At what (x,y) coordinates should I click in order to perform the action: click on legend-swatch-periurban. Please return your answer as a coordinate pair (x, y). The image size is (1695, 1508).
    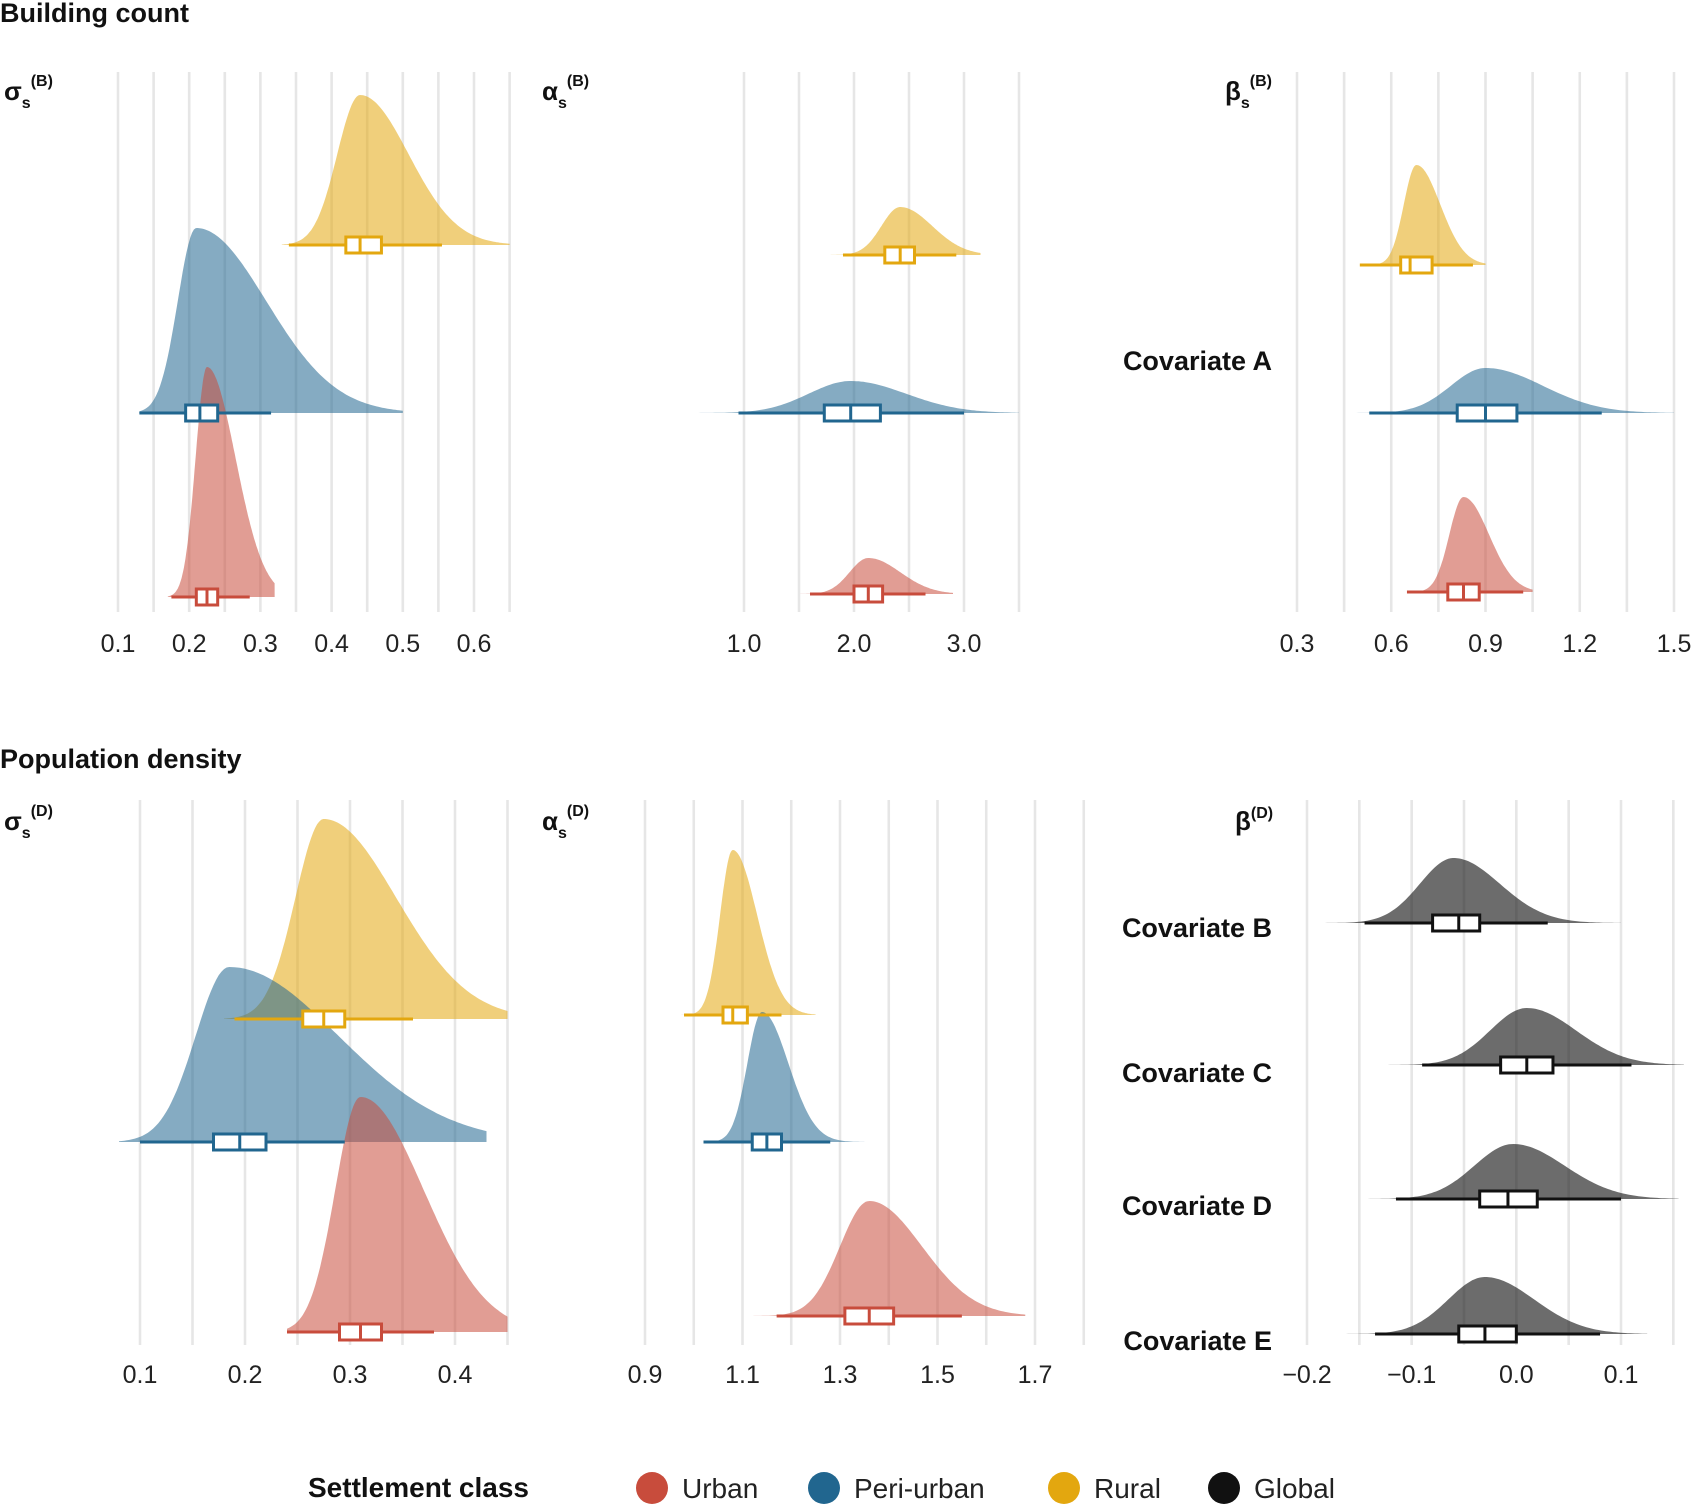
    Looking at the image, I should click on (824, 1488).